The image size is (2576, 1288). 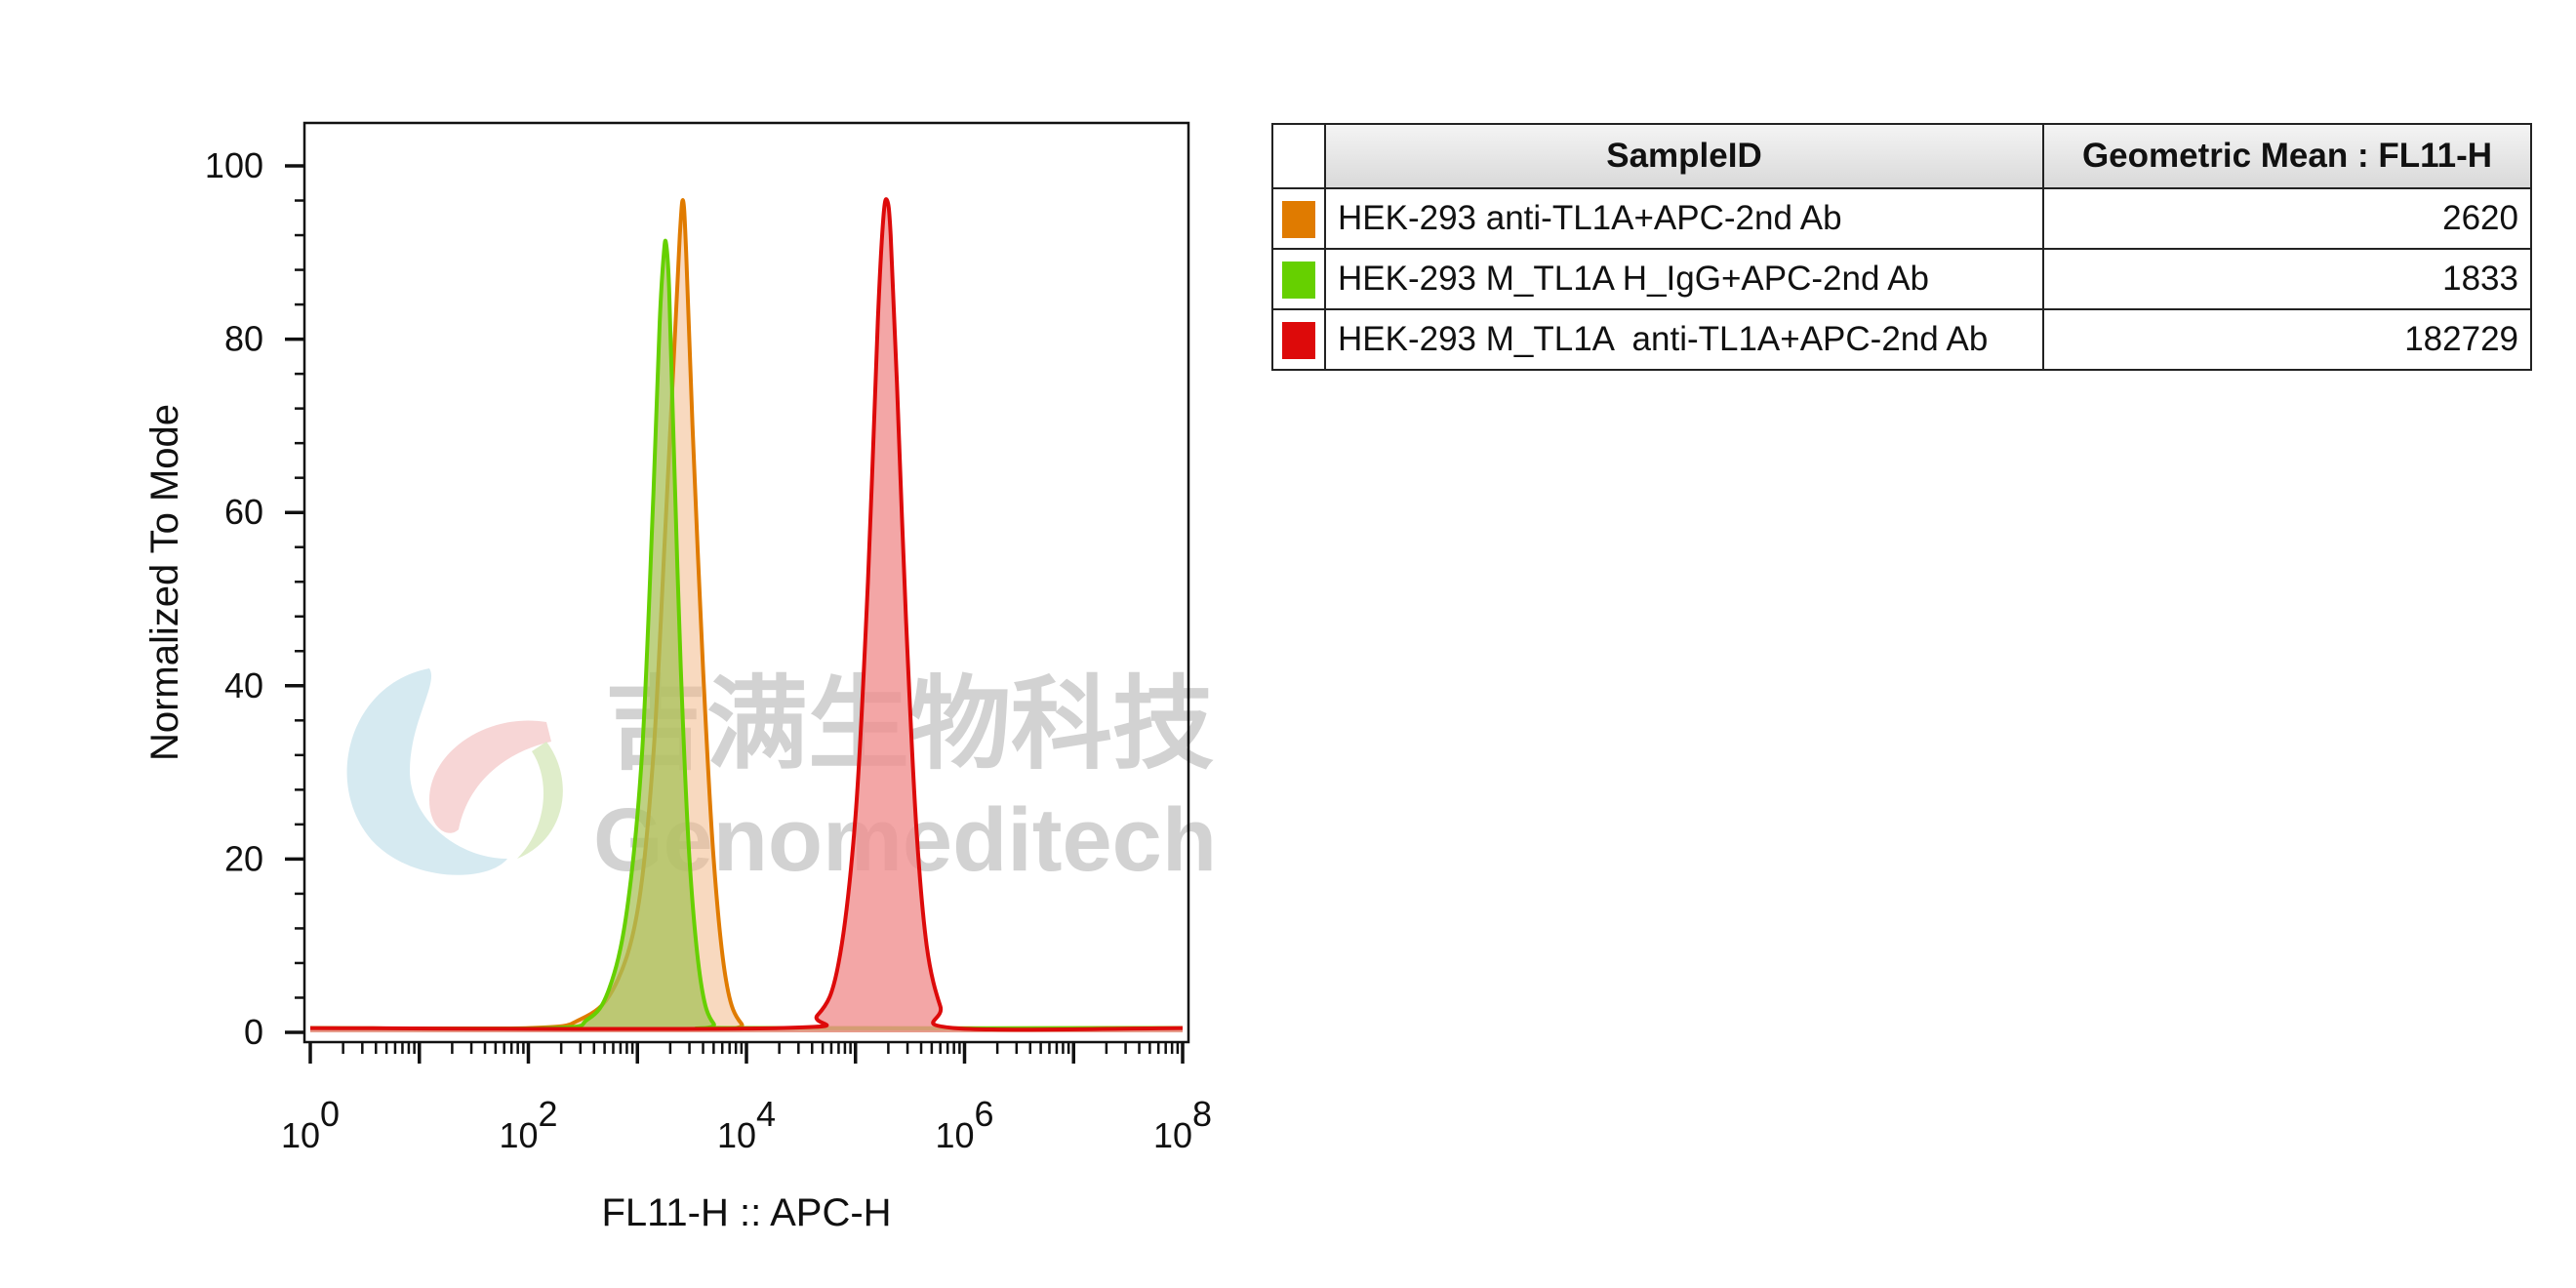 What do you see at coordinates (2287, 339) in the screenshot?
I see `legend-geometric-mean: 182729` at bounding box center [2287, 339].